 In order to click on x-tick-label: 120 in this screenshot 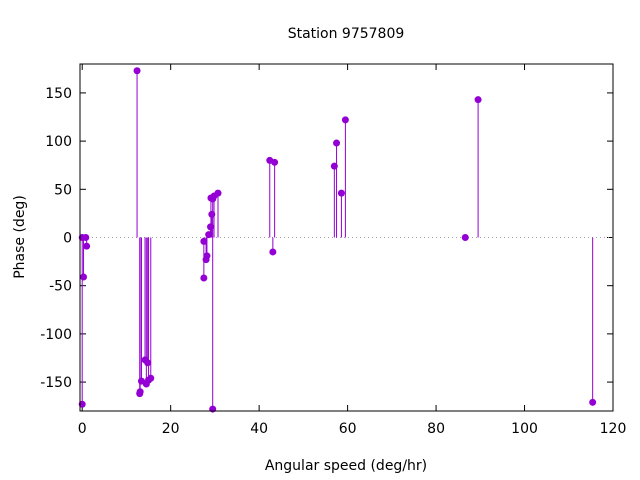, I will do `click(613, 429)`.